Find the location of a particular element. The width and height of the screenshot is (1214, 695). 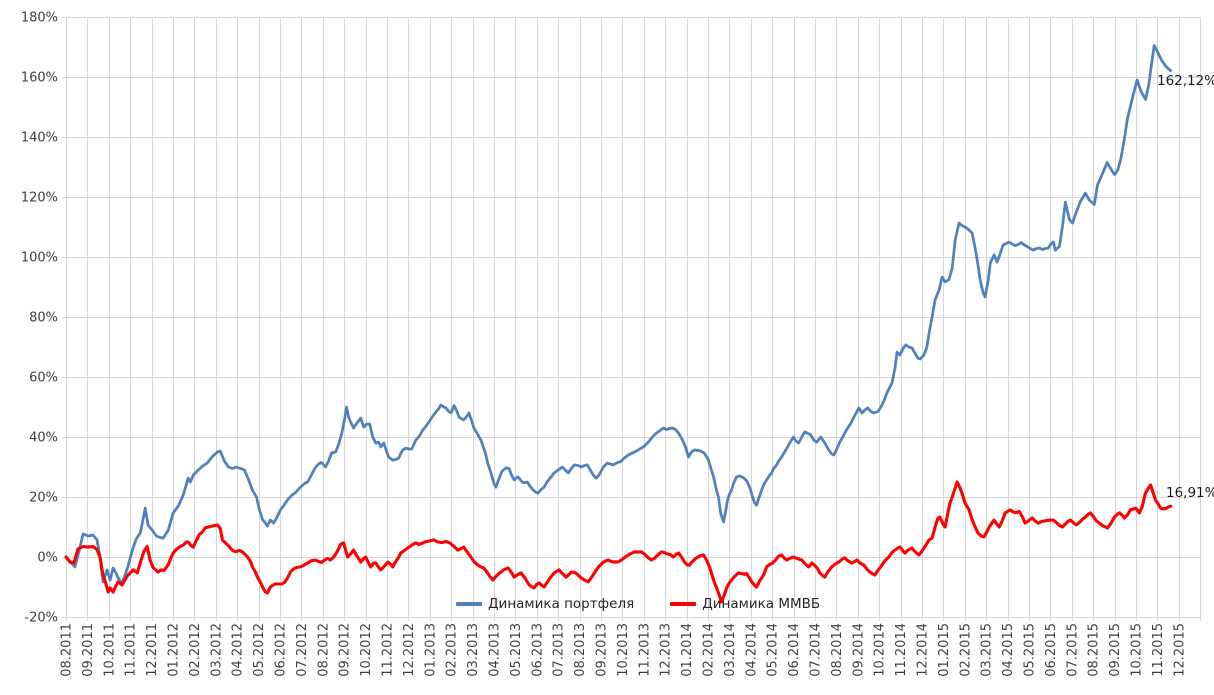

x-axis-label: 08.2014 is located at coordinates (837, 650).